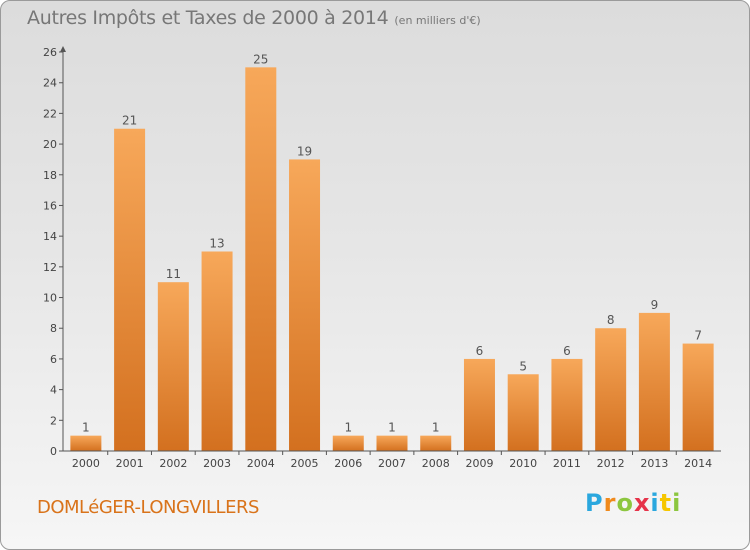  What do you see at coordinates (392, 443) in the screenshot?
I see `bar-2007` at bounding box center [392, 443].